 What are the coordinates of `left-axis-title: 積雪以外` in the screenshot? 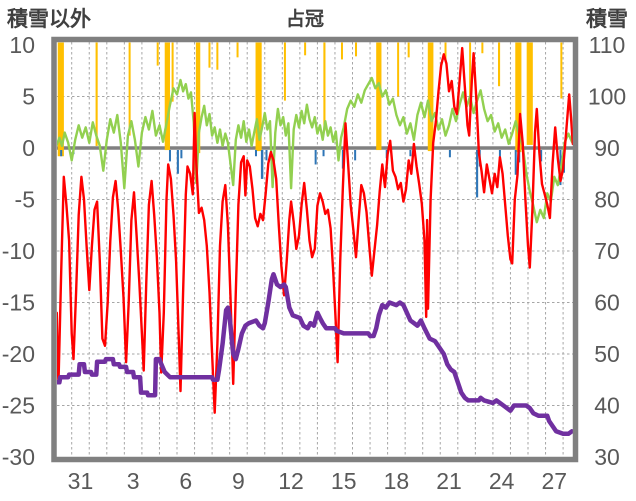 It's located at (49, 19).